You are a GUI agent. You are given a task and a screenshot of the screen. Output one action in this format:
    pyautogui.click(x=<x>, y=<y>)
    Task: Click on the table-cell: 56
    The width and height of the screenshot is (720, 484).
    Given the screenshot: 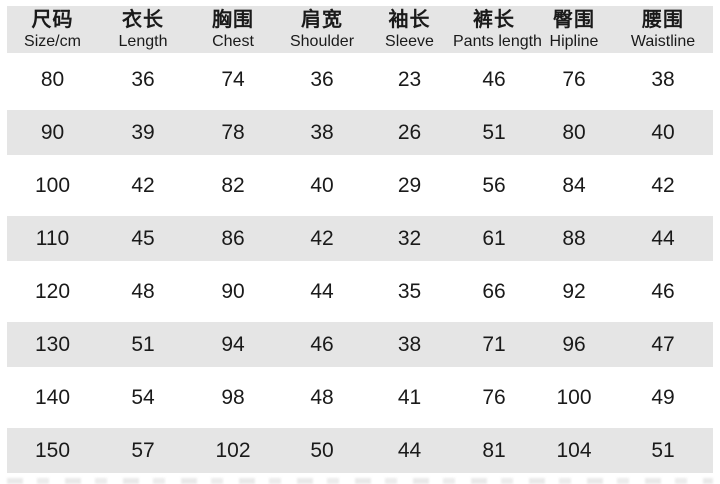 What is the action you would take?
    pyautogui.click(x=494, y=185)
    